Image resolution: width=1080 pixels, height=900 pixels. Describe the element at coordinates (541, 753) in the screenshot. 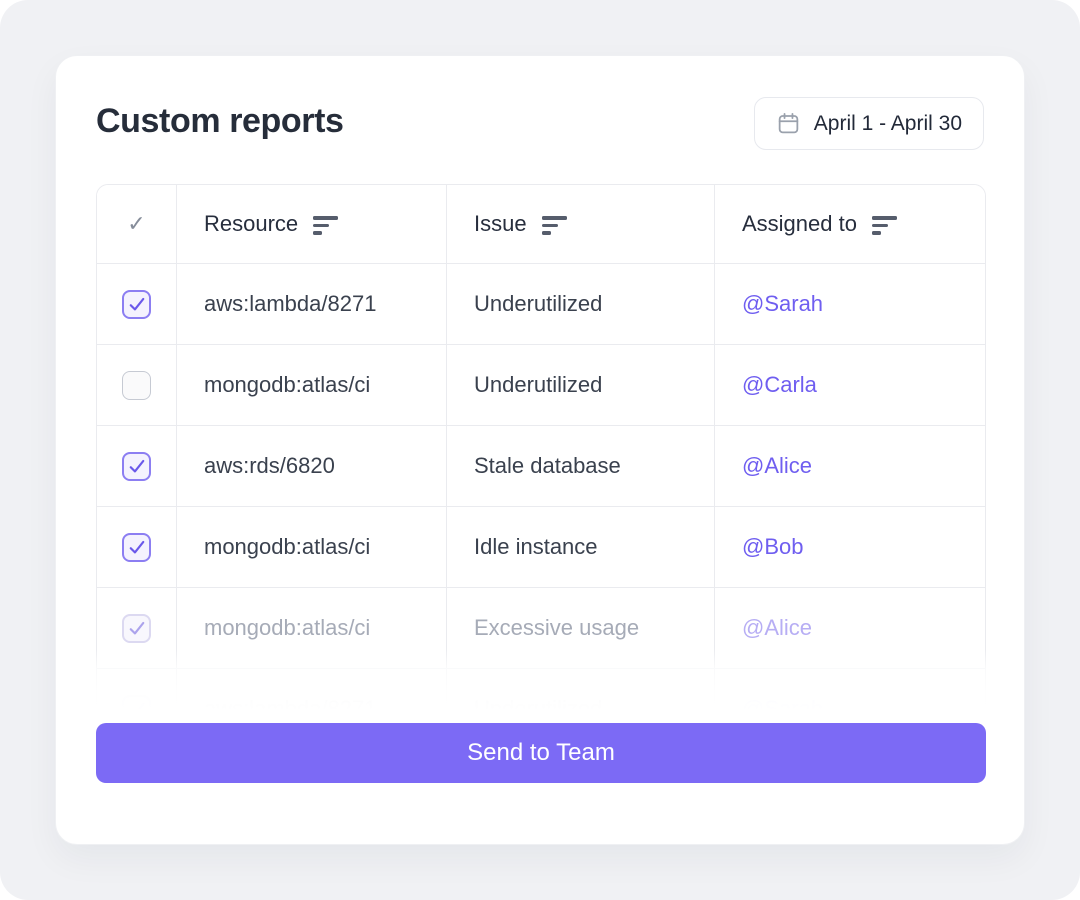

I see `send-to-team-button: Send to Team` at that location.